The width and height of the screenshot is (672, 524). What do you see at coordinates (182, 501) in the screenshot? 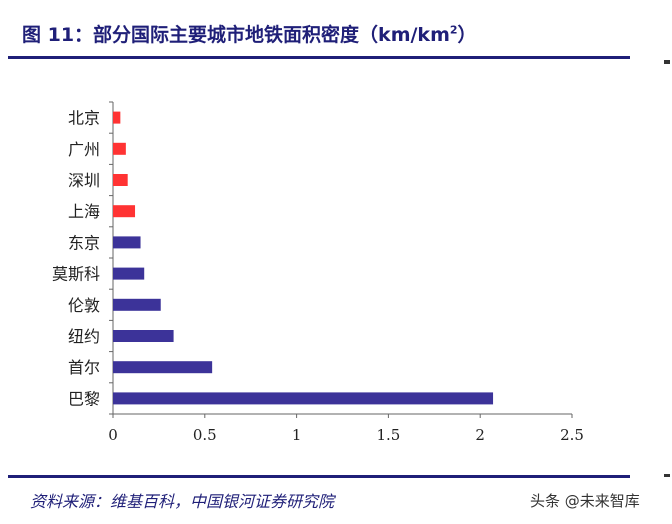
I see `source-note: 资料来源：维基百科，中国银河证券研究院` at bounding box center [182, 501].